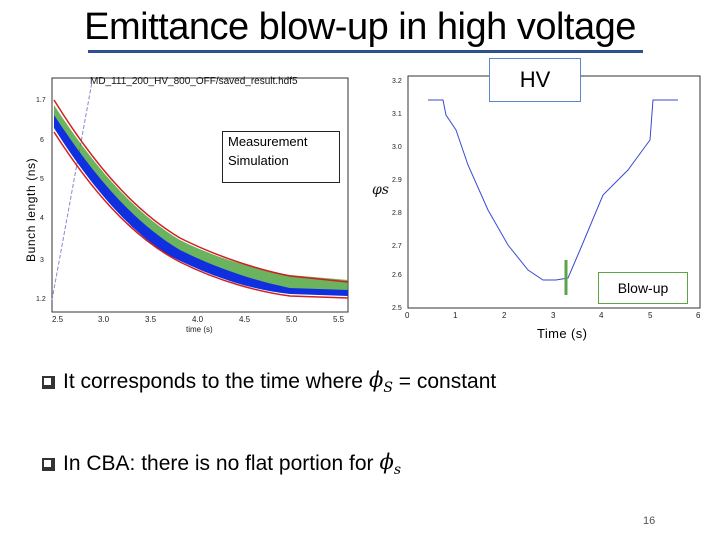 This screenshot has width=720, height=540. I want to click on xtick-label: 3, so click(553, 315).